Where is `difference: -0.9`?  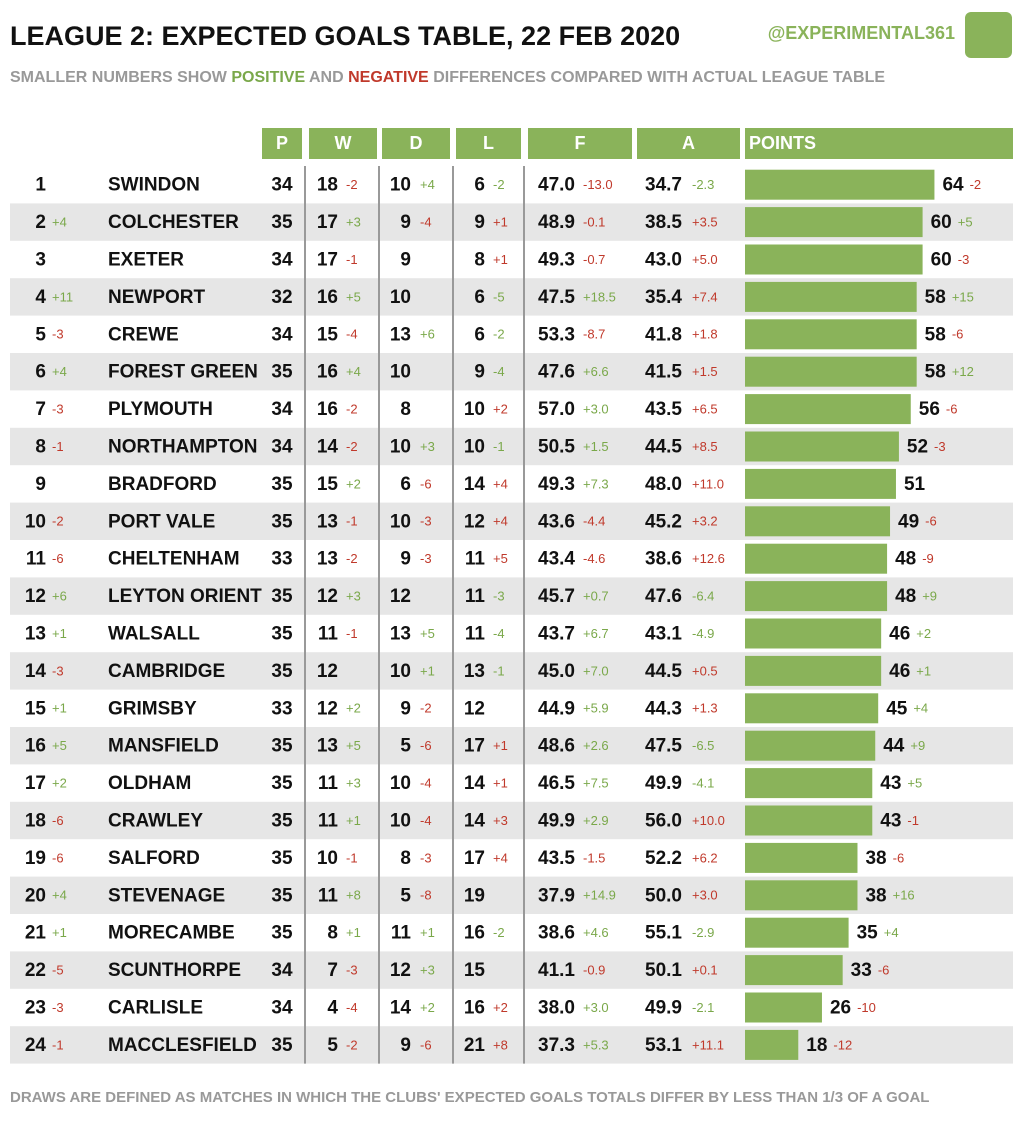
difference: -0.9 is located at coordinates (594, 970).